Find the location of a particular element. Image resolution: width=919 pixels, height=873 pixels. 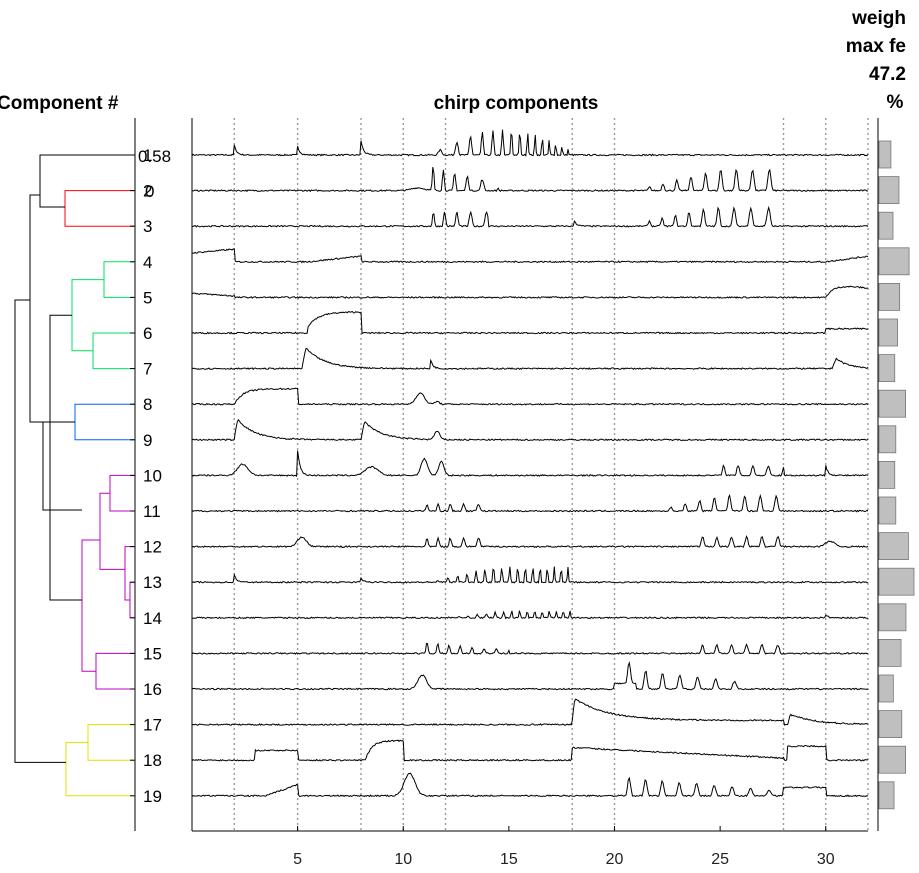

dendro-link-89-magenta is located at coordinates (62, 466).